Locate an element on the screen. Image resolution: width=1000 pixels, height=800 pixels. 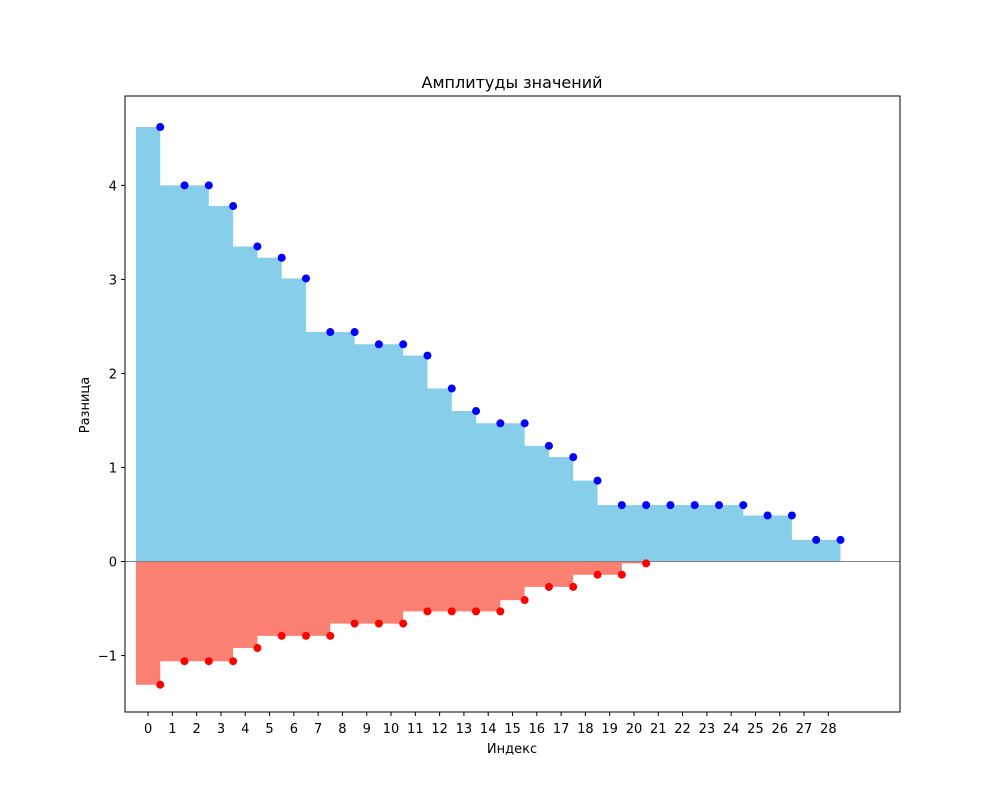
x-tick-label: 23 is located at coordinates (707, 729).